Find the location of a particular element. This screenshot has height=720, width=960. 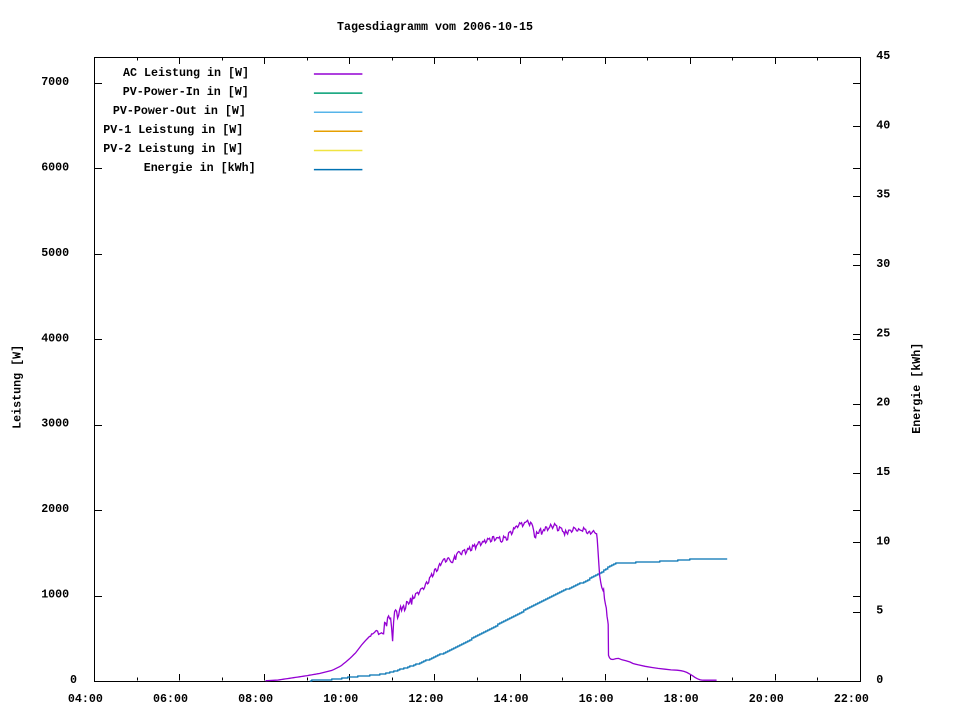

svg-text: 5 is located at coordinates (879, 611).